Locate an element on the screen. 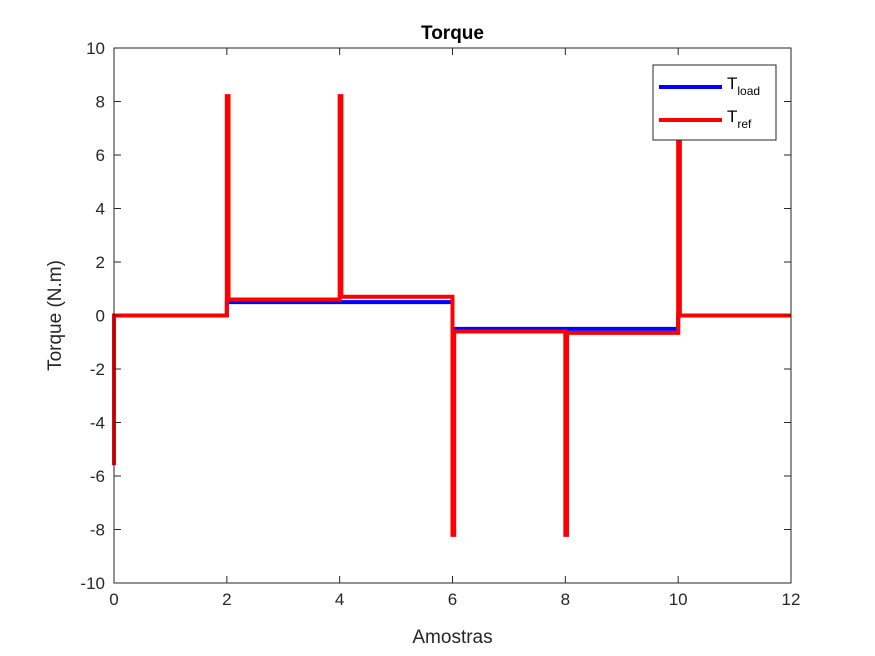  y-tick-label: 2 is located at coordinates (100, 262).